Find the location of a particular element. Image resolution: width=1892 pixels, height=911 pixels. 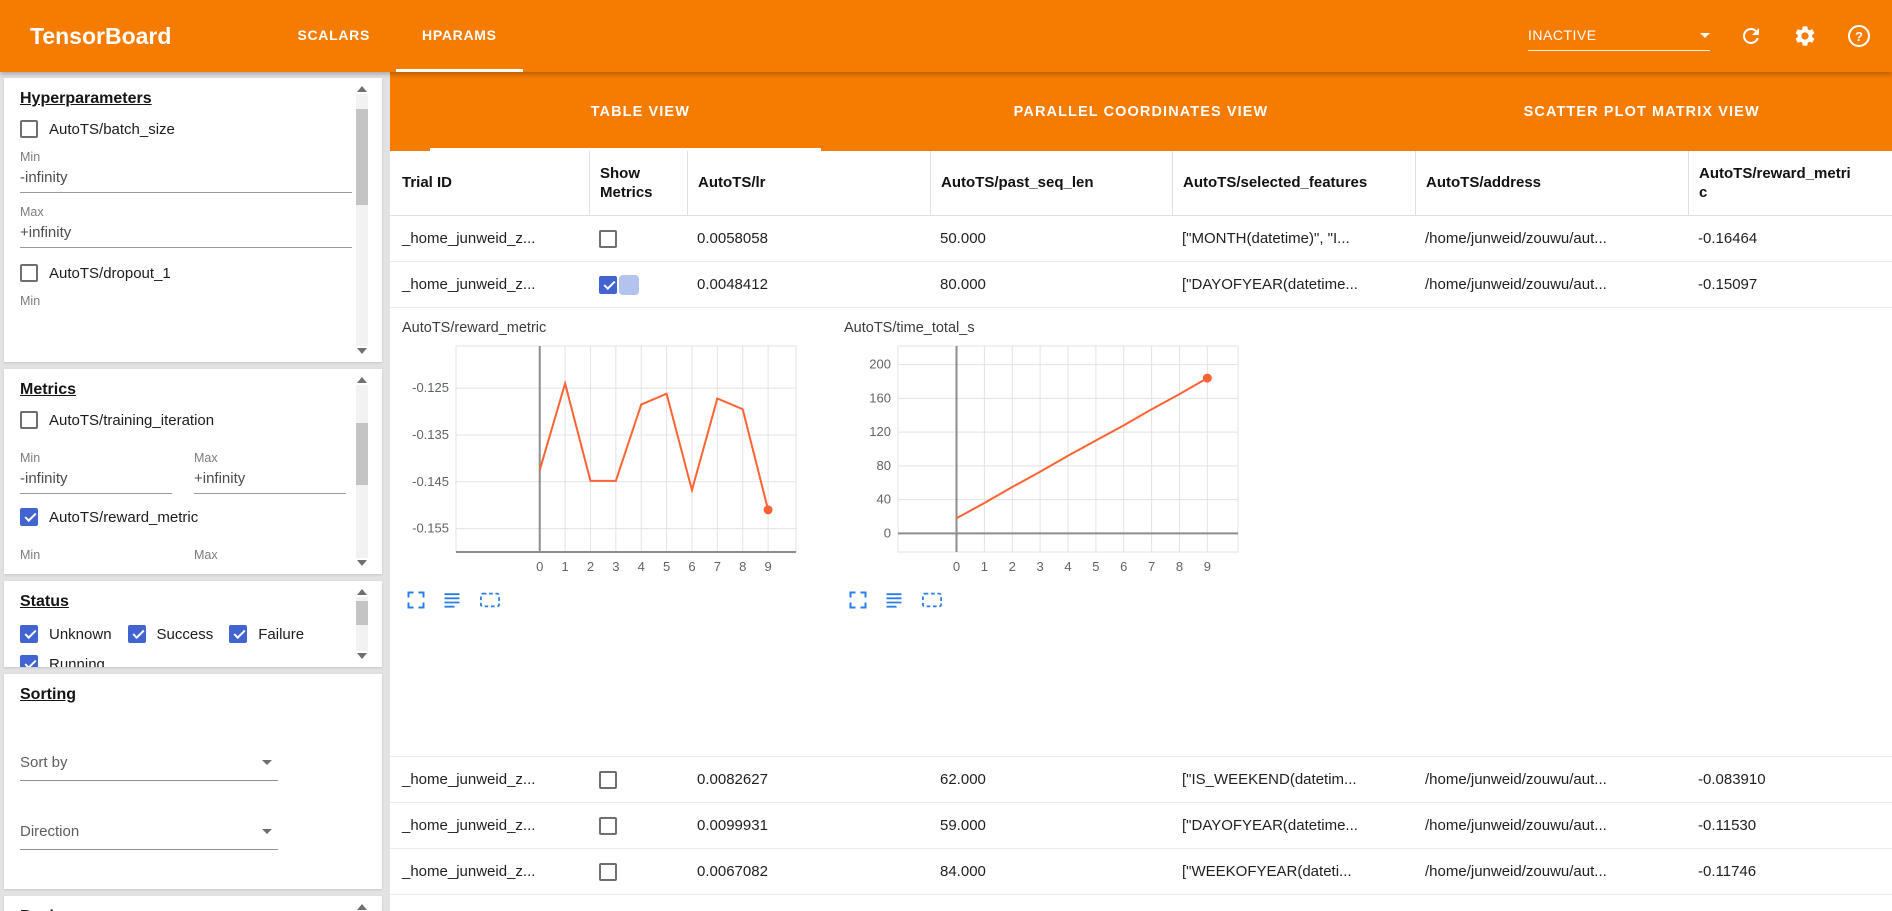

column-header-past-seq-len: AutoTS/past_seq_len is located at coordinates (1051, 183).